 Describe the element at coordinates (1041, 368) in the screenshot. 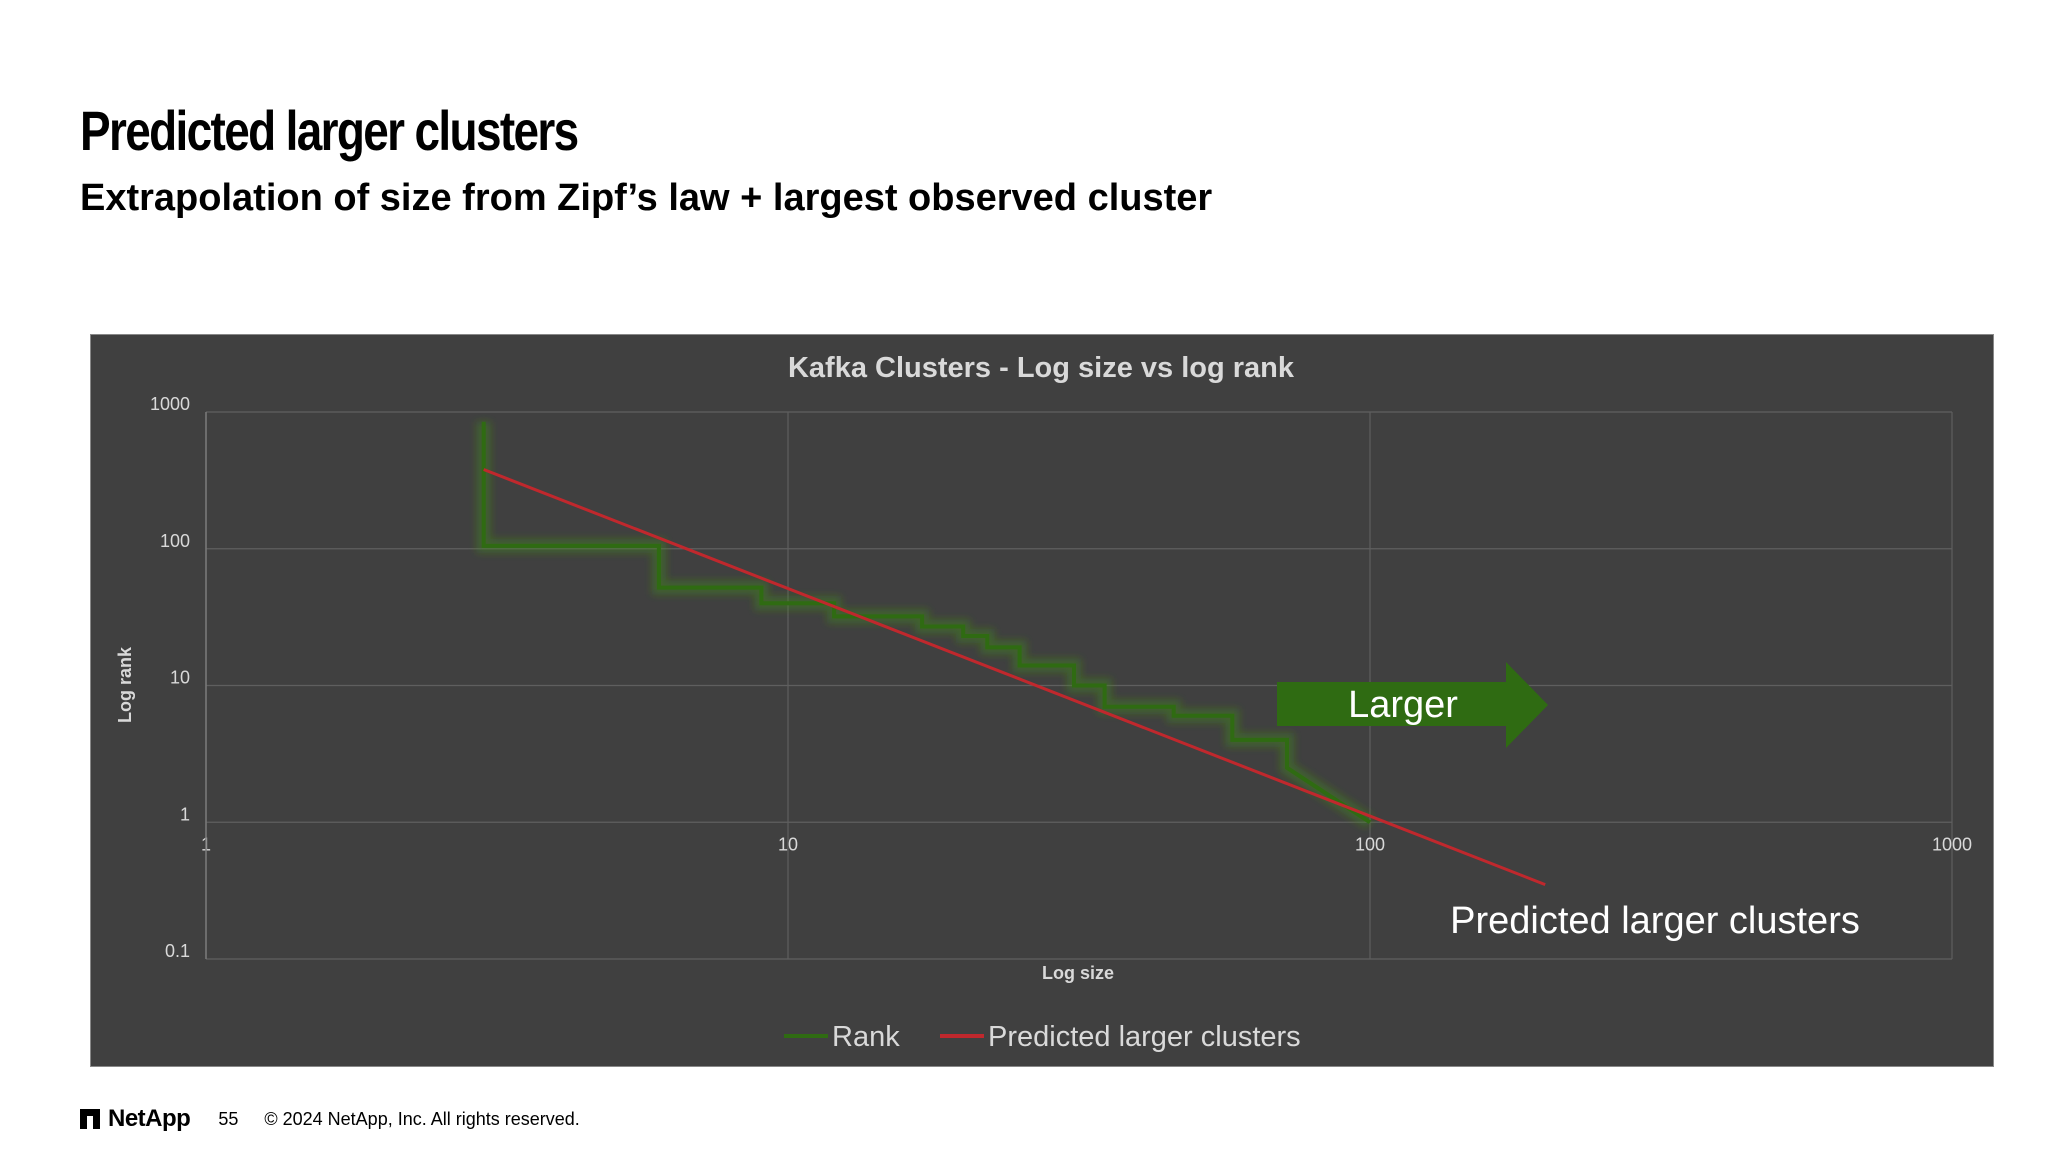

I see `chart-title: Kafka Clusters - Log size vs log rank` at that location.